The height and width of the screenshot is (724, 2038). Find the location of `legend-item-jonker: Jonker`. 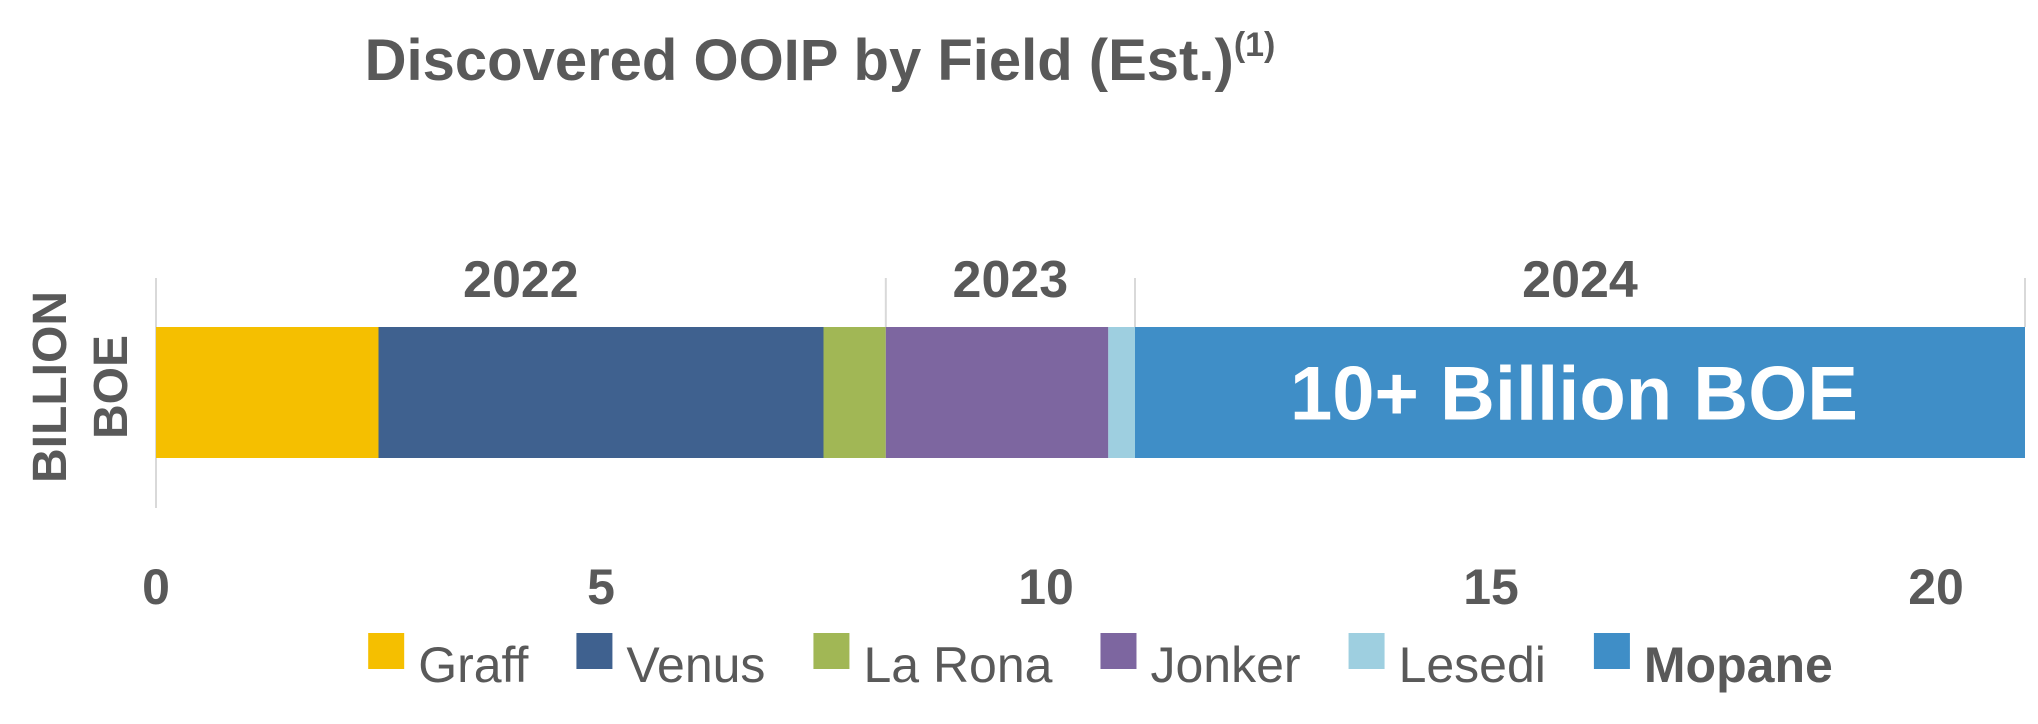

legend-item-jonker: Jonker is located at coordinates (1200, 663).